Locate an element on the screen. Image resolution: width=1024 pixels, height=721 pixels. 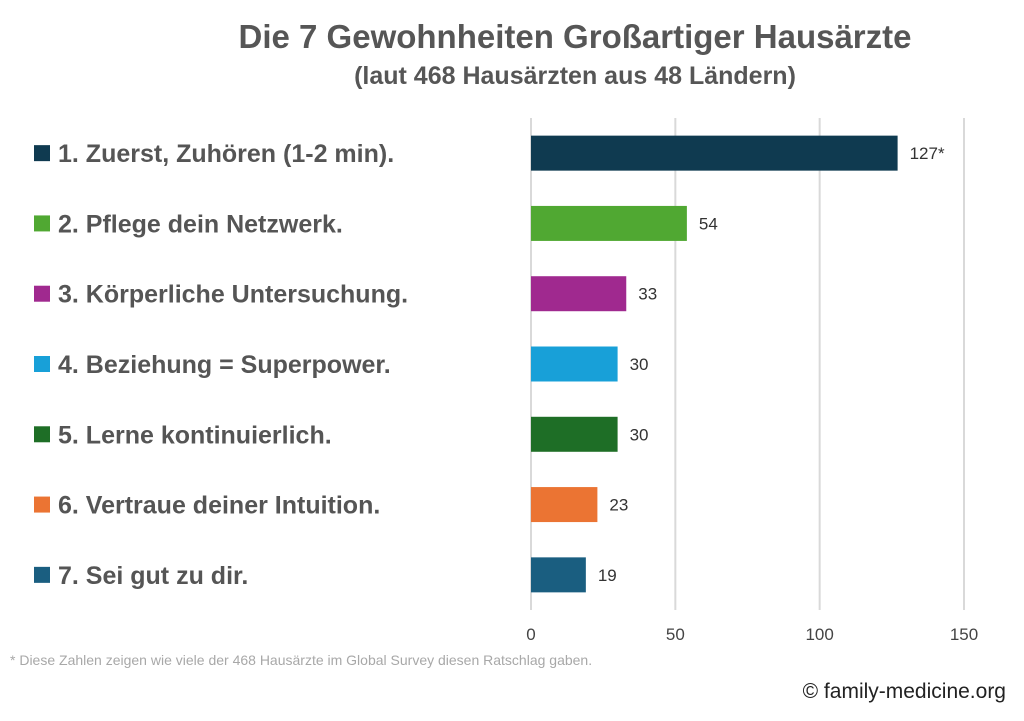
data-label: 23 is located at coordinates (618, 505).